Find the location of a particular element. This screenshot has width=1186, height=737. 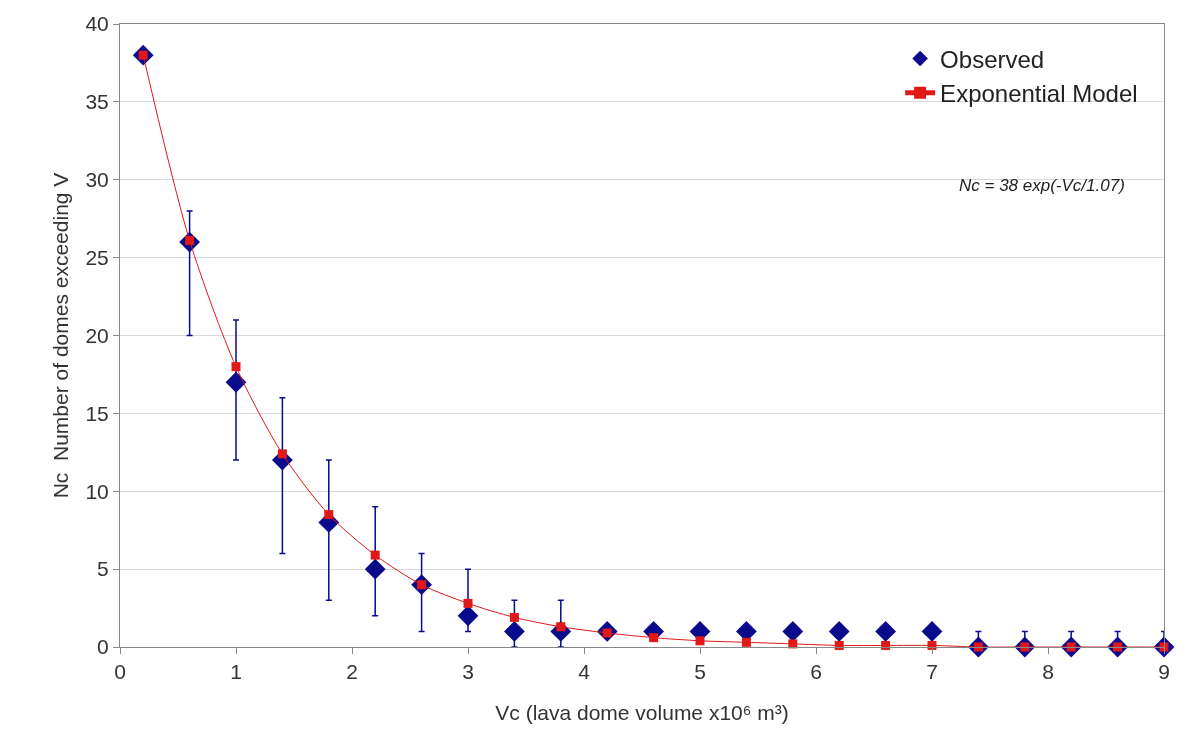

legend-label: Exponential Model is located at coordinates (1039, 94).